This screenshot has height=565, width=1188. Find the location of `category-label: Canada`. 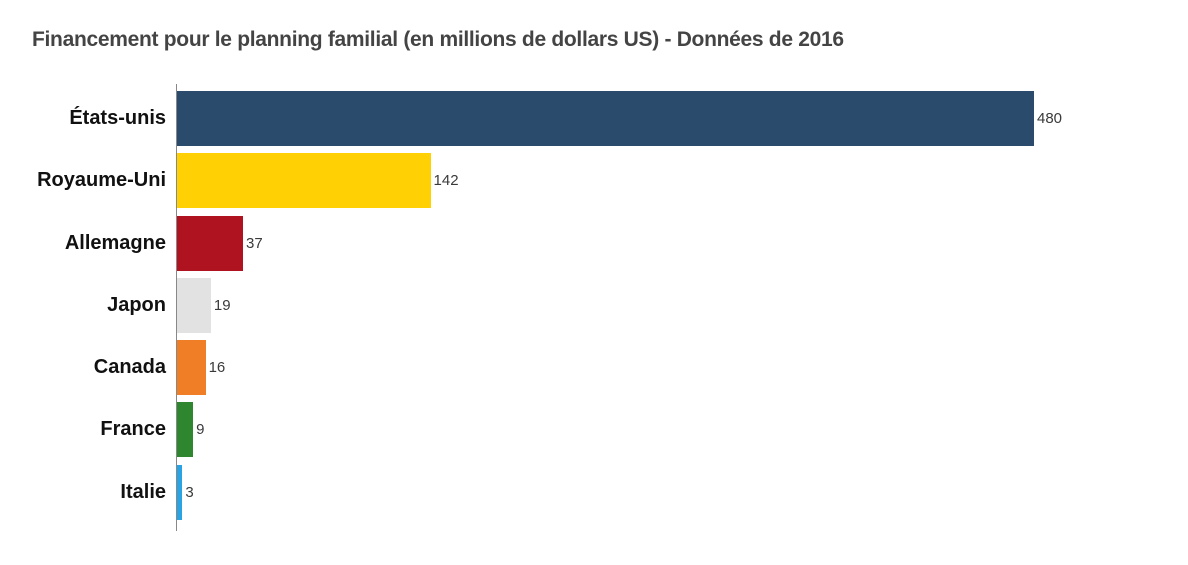

category-label: Canada is located at coordinates (129, 367).